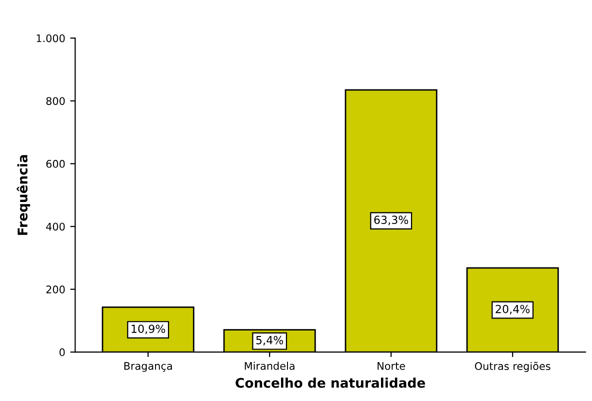 The width and height of the screenshot is (592, 401). I want to click on y-axis-title: Frequência, so click(23, 195).